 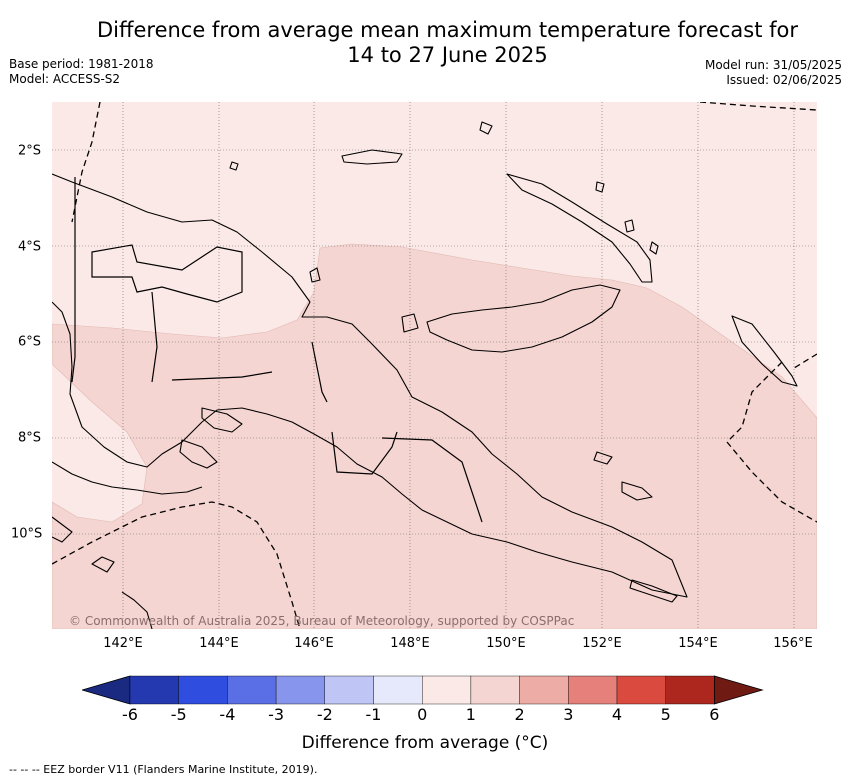 What do you see at coordinates (447, 55) in the screenshot?
I see `title-line-2: 14 to 27 June 2025` at bounding box center [447, 55].